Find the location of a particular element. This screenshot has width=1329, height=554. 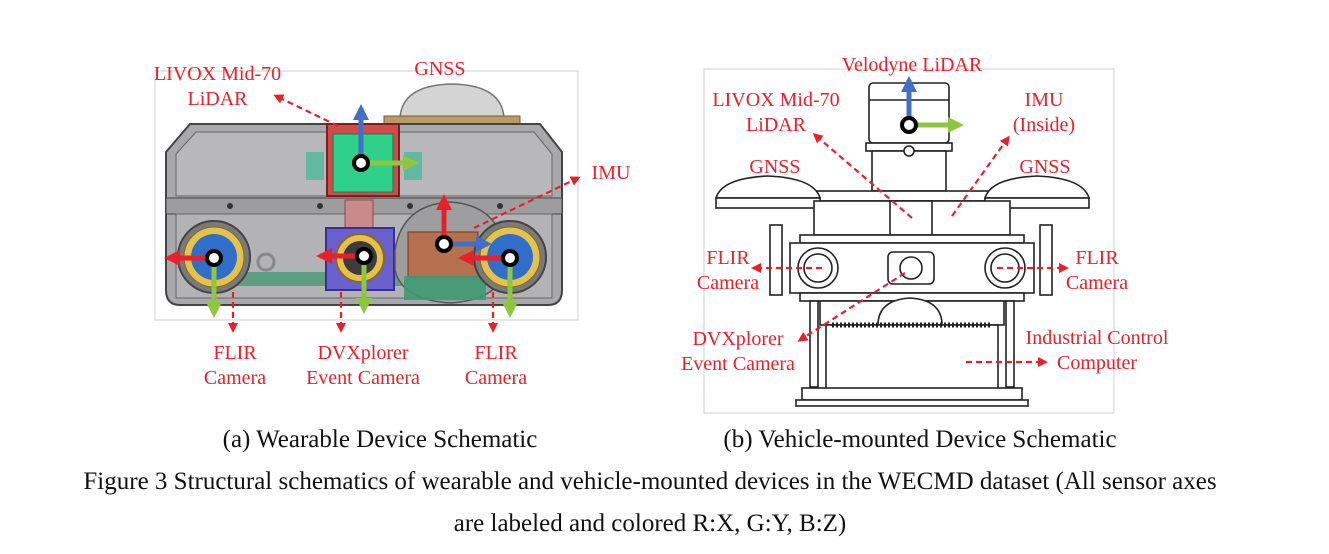

wearable-sensor-axes is located at coordinates (341, 211).